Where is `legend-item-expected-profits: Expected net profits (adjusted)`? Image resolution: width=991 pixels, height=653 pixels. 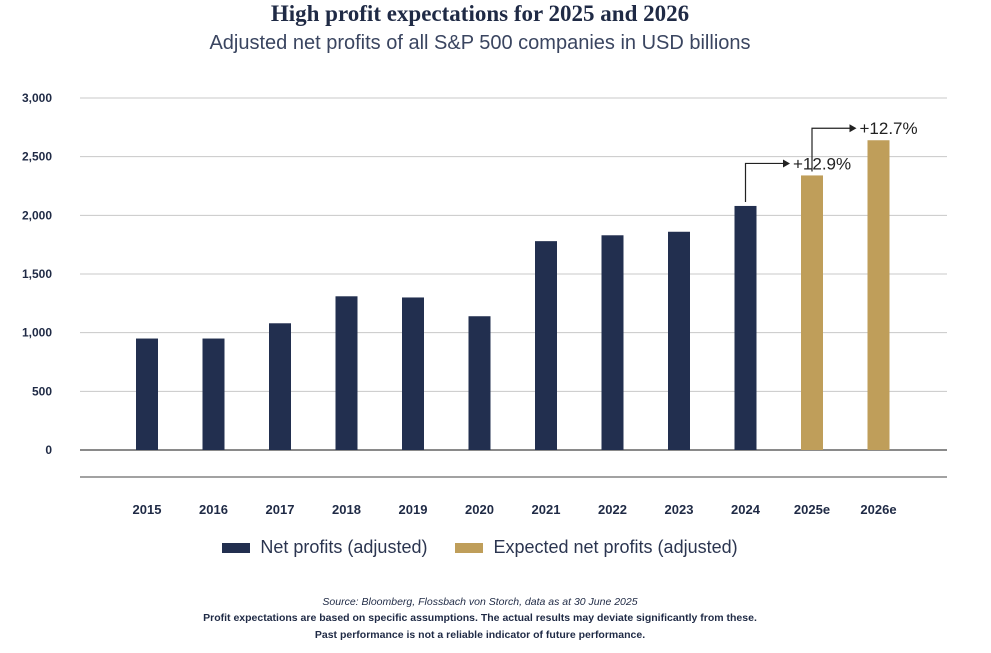 legend-item-expected-profits: Expected net profits (adjusted) is located at coordinates (596, 547).